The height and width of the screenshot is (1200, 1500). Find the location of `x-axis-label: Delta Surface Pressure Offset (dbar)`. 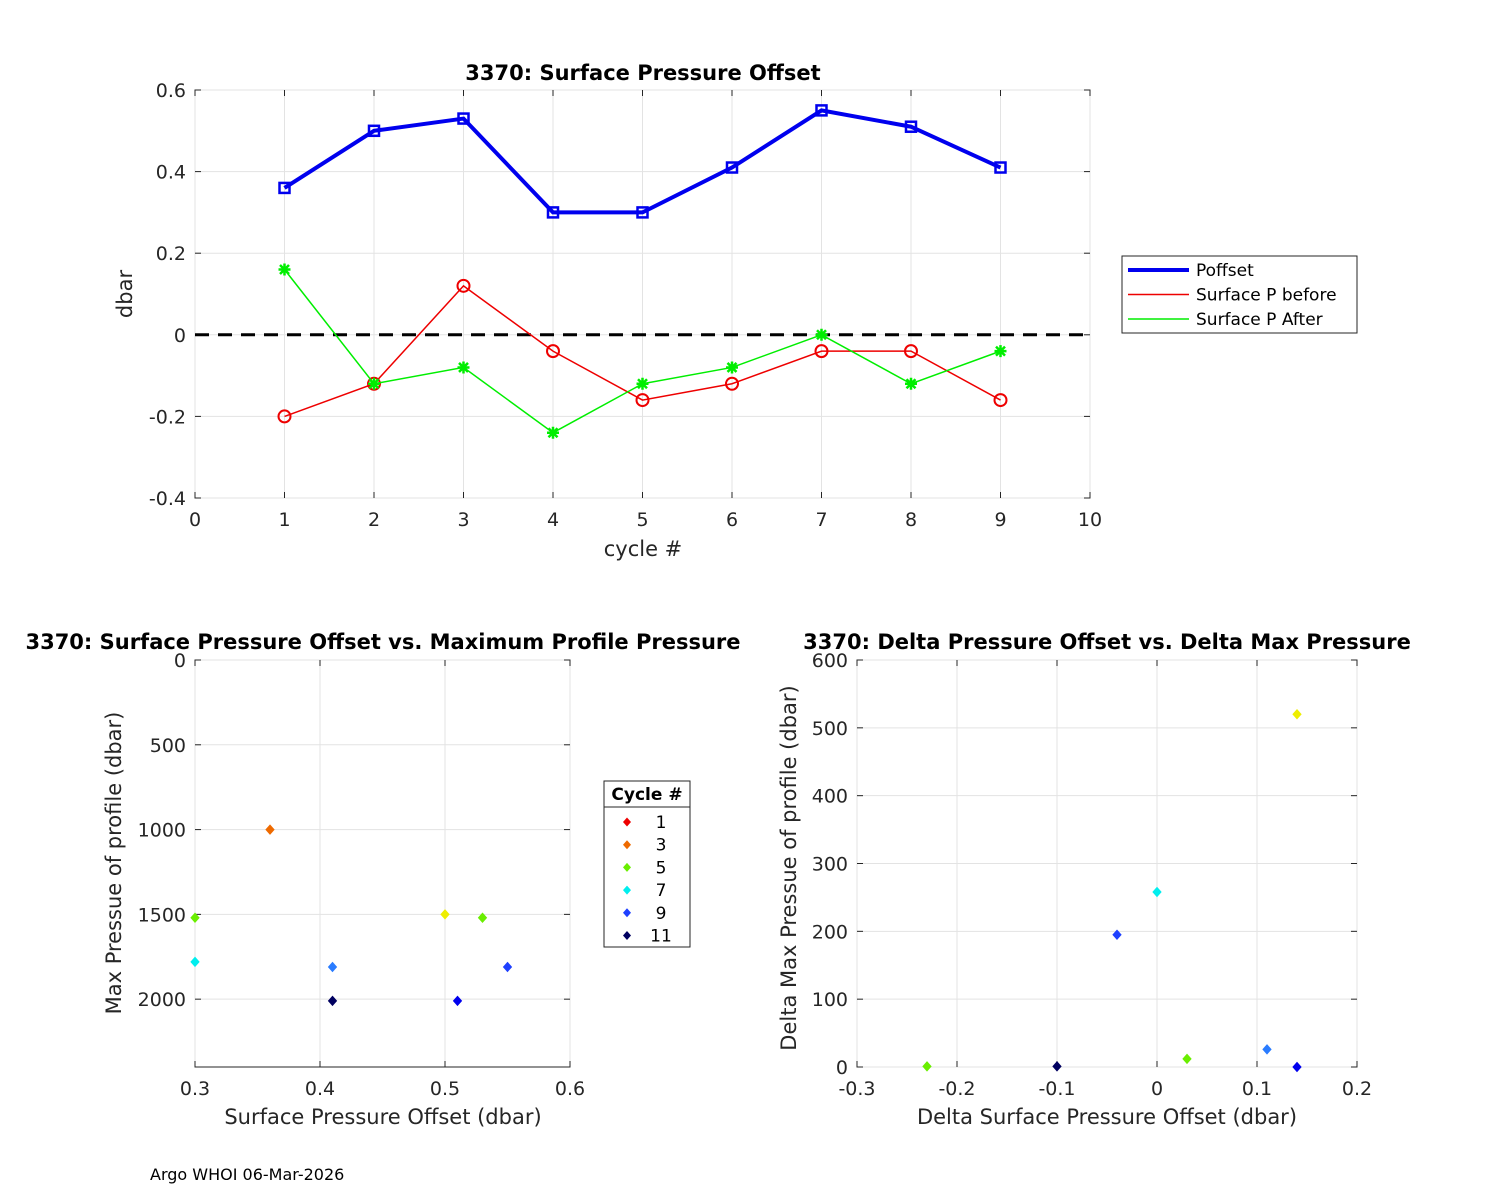

x-axis-label: Delta Surface Pressure Offset (dbar) is located at coordinates (1107, 1117).